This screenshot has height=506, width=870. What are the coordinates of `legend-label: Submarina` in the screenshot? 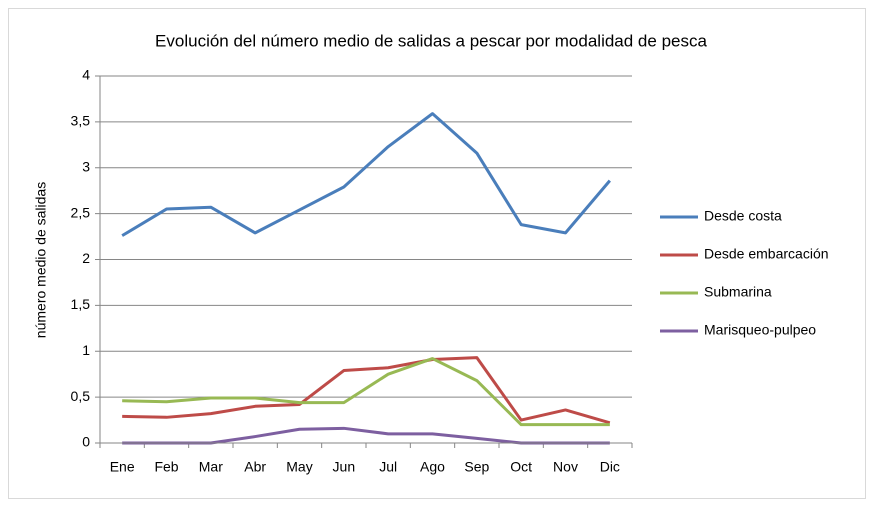 It's located at (738, 292).